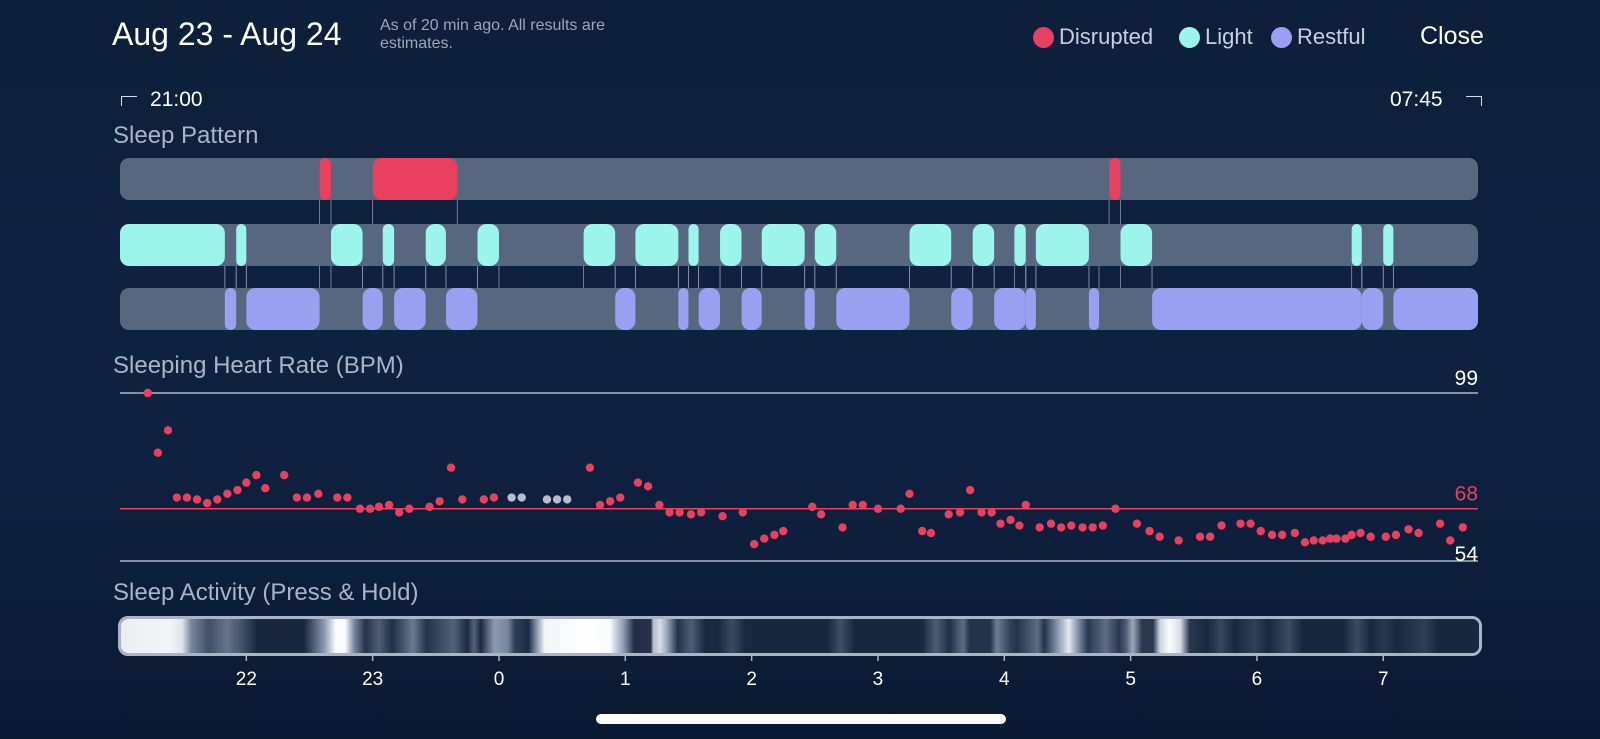 This screenshot has width=1600, height=739. I want to click on legend-light: Light, so click(1216, 37).